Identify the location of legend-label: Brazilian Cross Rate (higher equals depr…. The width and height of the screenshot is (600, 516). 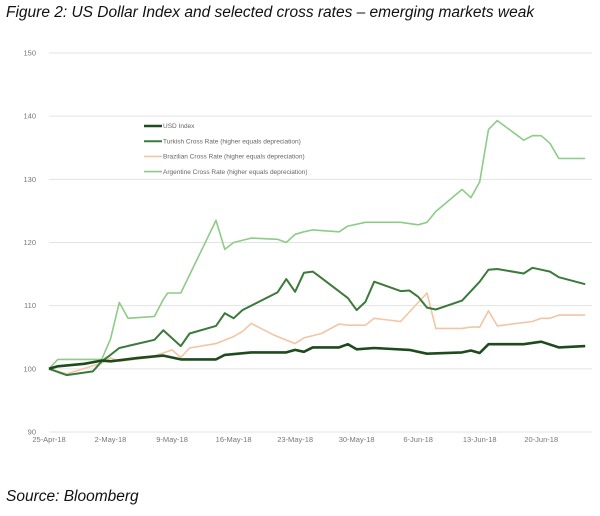
(234, 157).